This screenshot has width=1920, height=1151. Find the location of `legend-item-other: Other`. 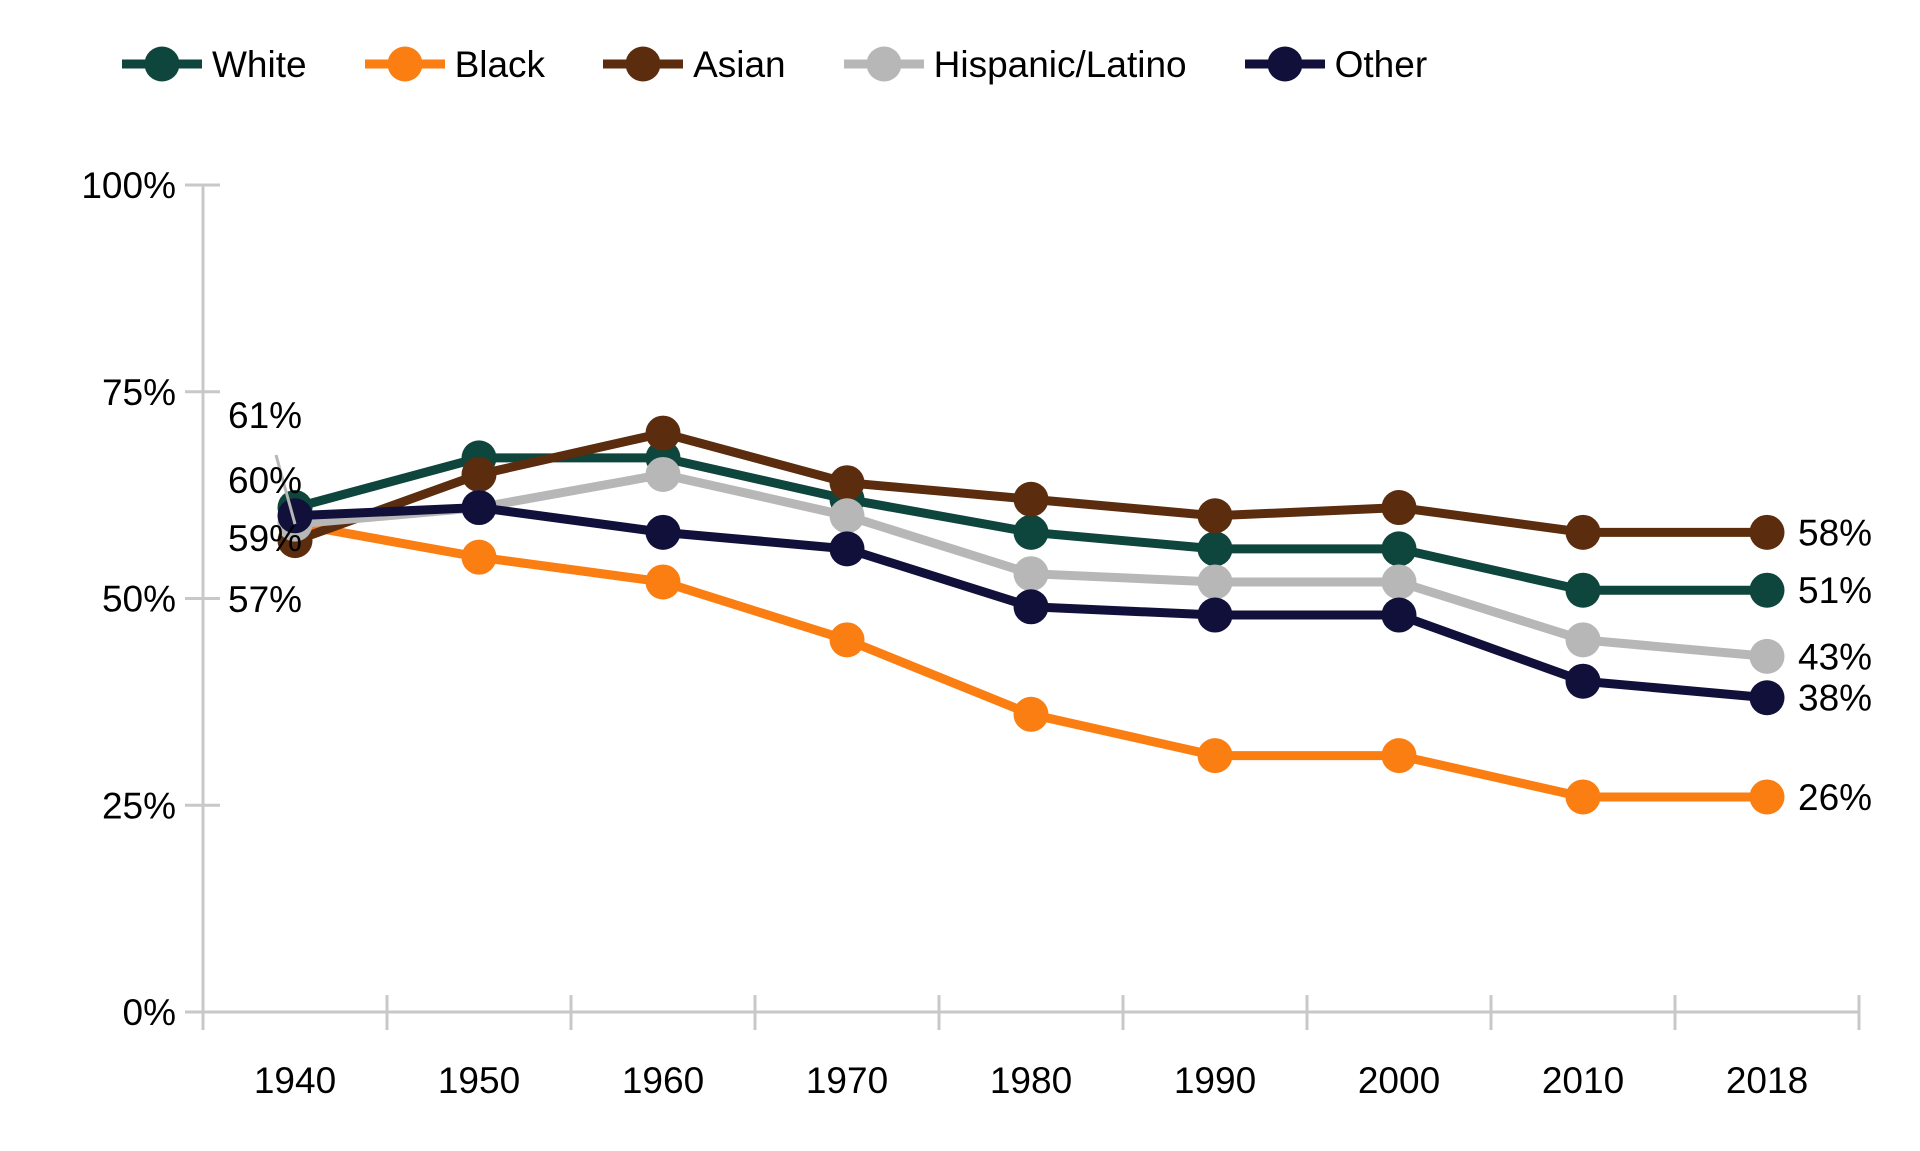

legend-item-other: Other is located at coordinates (1336, 64).